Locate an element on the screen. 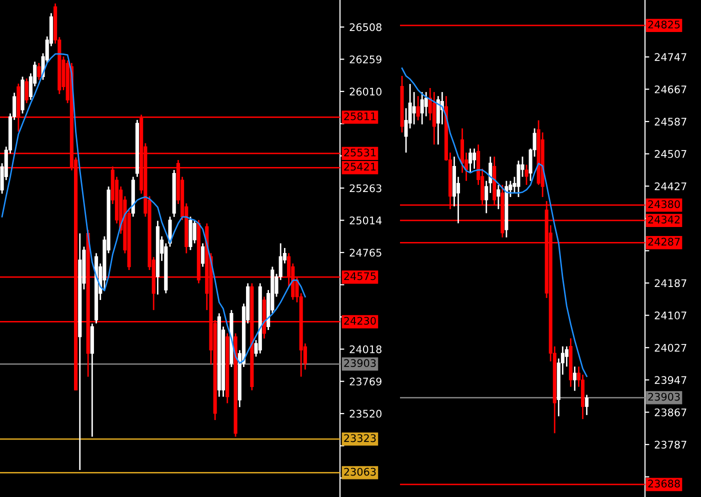 This screenshot has height=497, width=701. ref-line-label: 25811 is located at coordinates (360, 116).